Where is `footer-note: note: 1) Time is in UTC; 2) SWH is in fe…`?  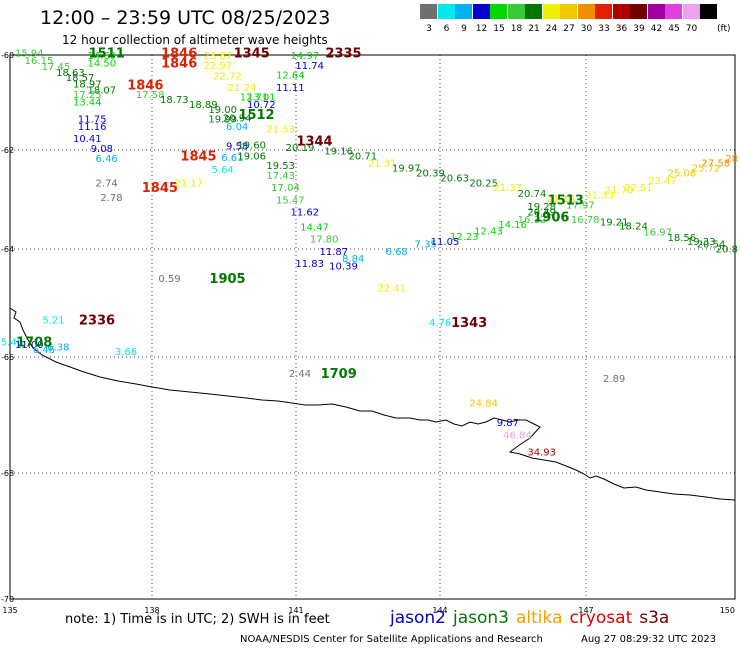
footer-note: note: 1) Time is in UTC; 2) SWH is in fe… is located at coordinates (197, 619).